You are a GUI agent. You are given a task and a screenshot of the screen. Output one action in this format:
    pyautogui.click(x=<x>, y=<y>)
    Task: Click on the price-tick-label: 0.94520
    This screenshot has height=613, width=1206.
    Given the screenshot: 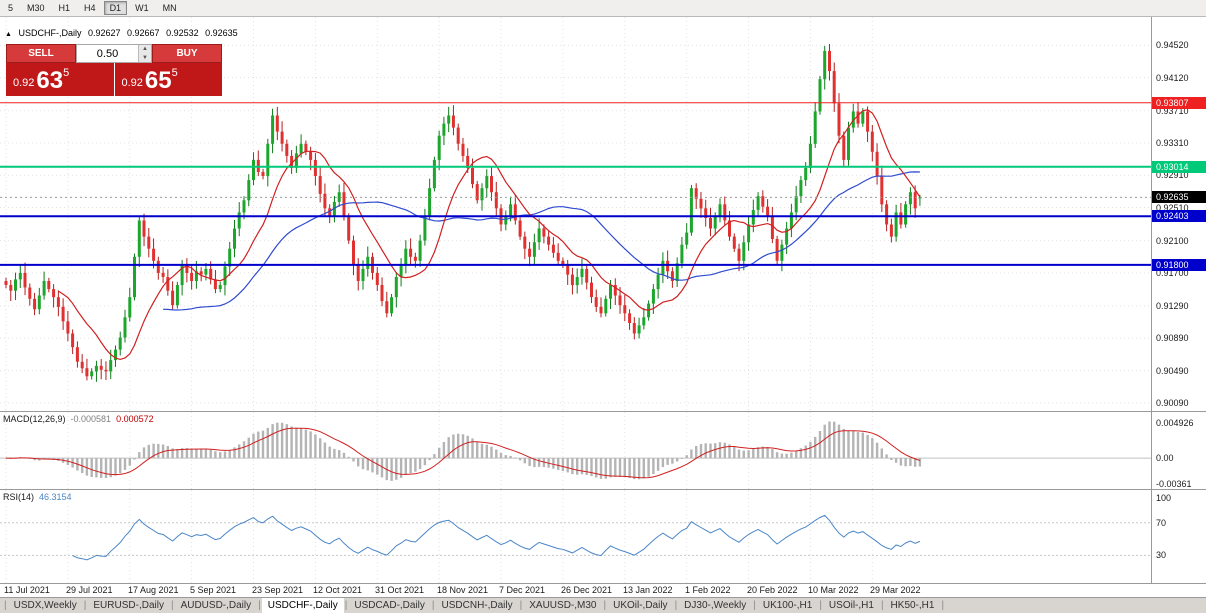 What is the action you would take?
    pyautogui.click(x=1172, y=45)
    